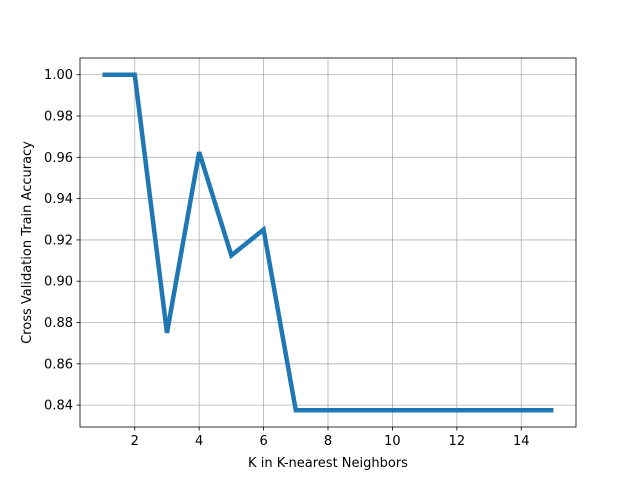  Describe the element at coordinates (58, 158) in the screenshot. I see `y-tick-label: 0.96` at that location.